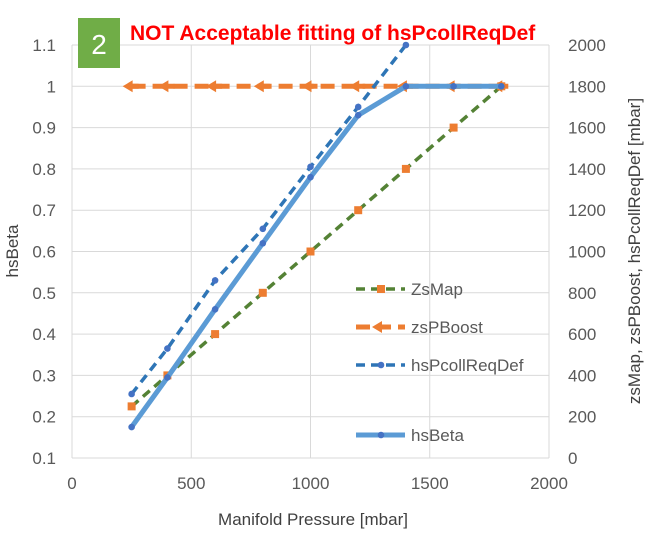 The image size is (658, 539). What do you see at coordinates (44, 293) in the screenshot?
I see `y-tick-label: 0.5` at bounding box center [44, 293].